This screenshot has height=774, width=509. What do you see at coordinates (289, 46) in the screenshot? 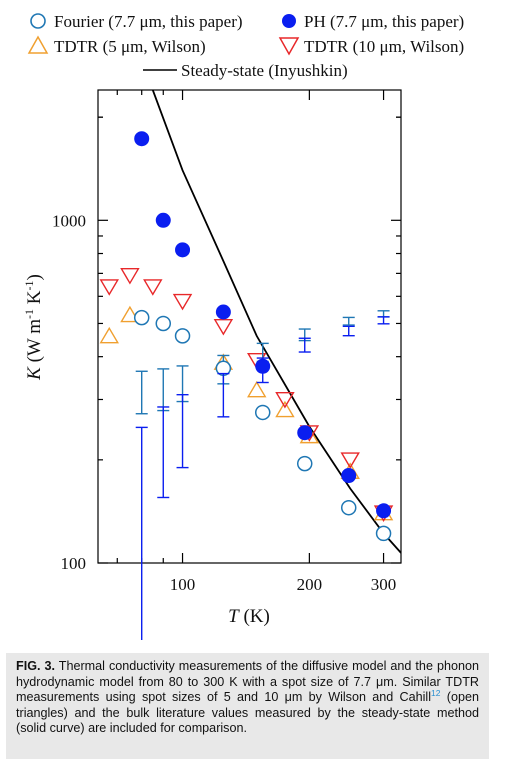
I see `legend-marker-tdtr10` at bounding box center [289, 46].